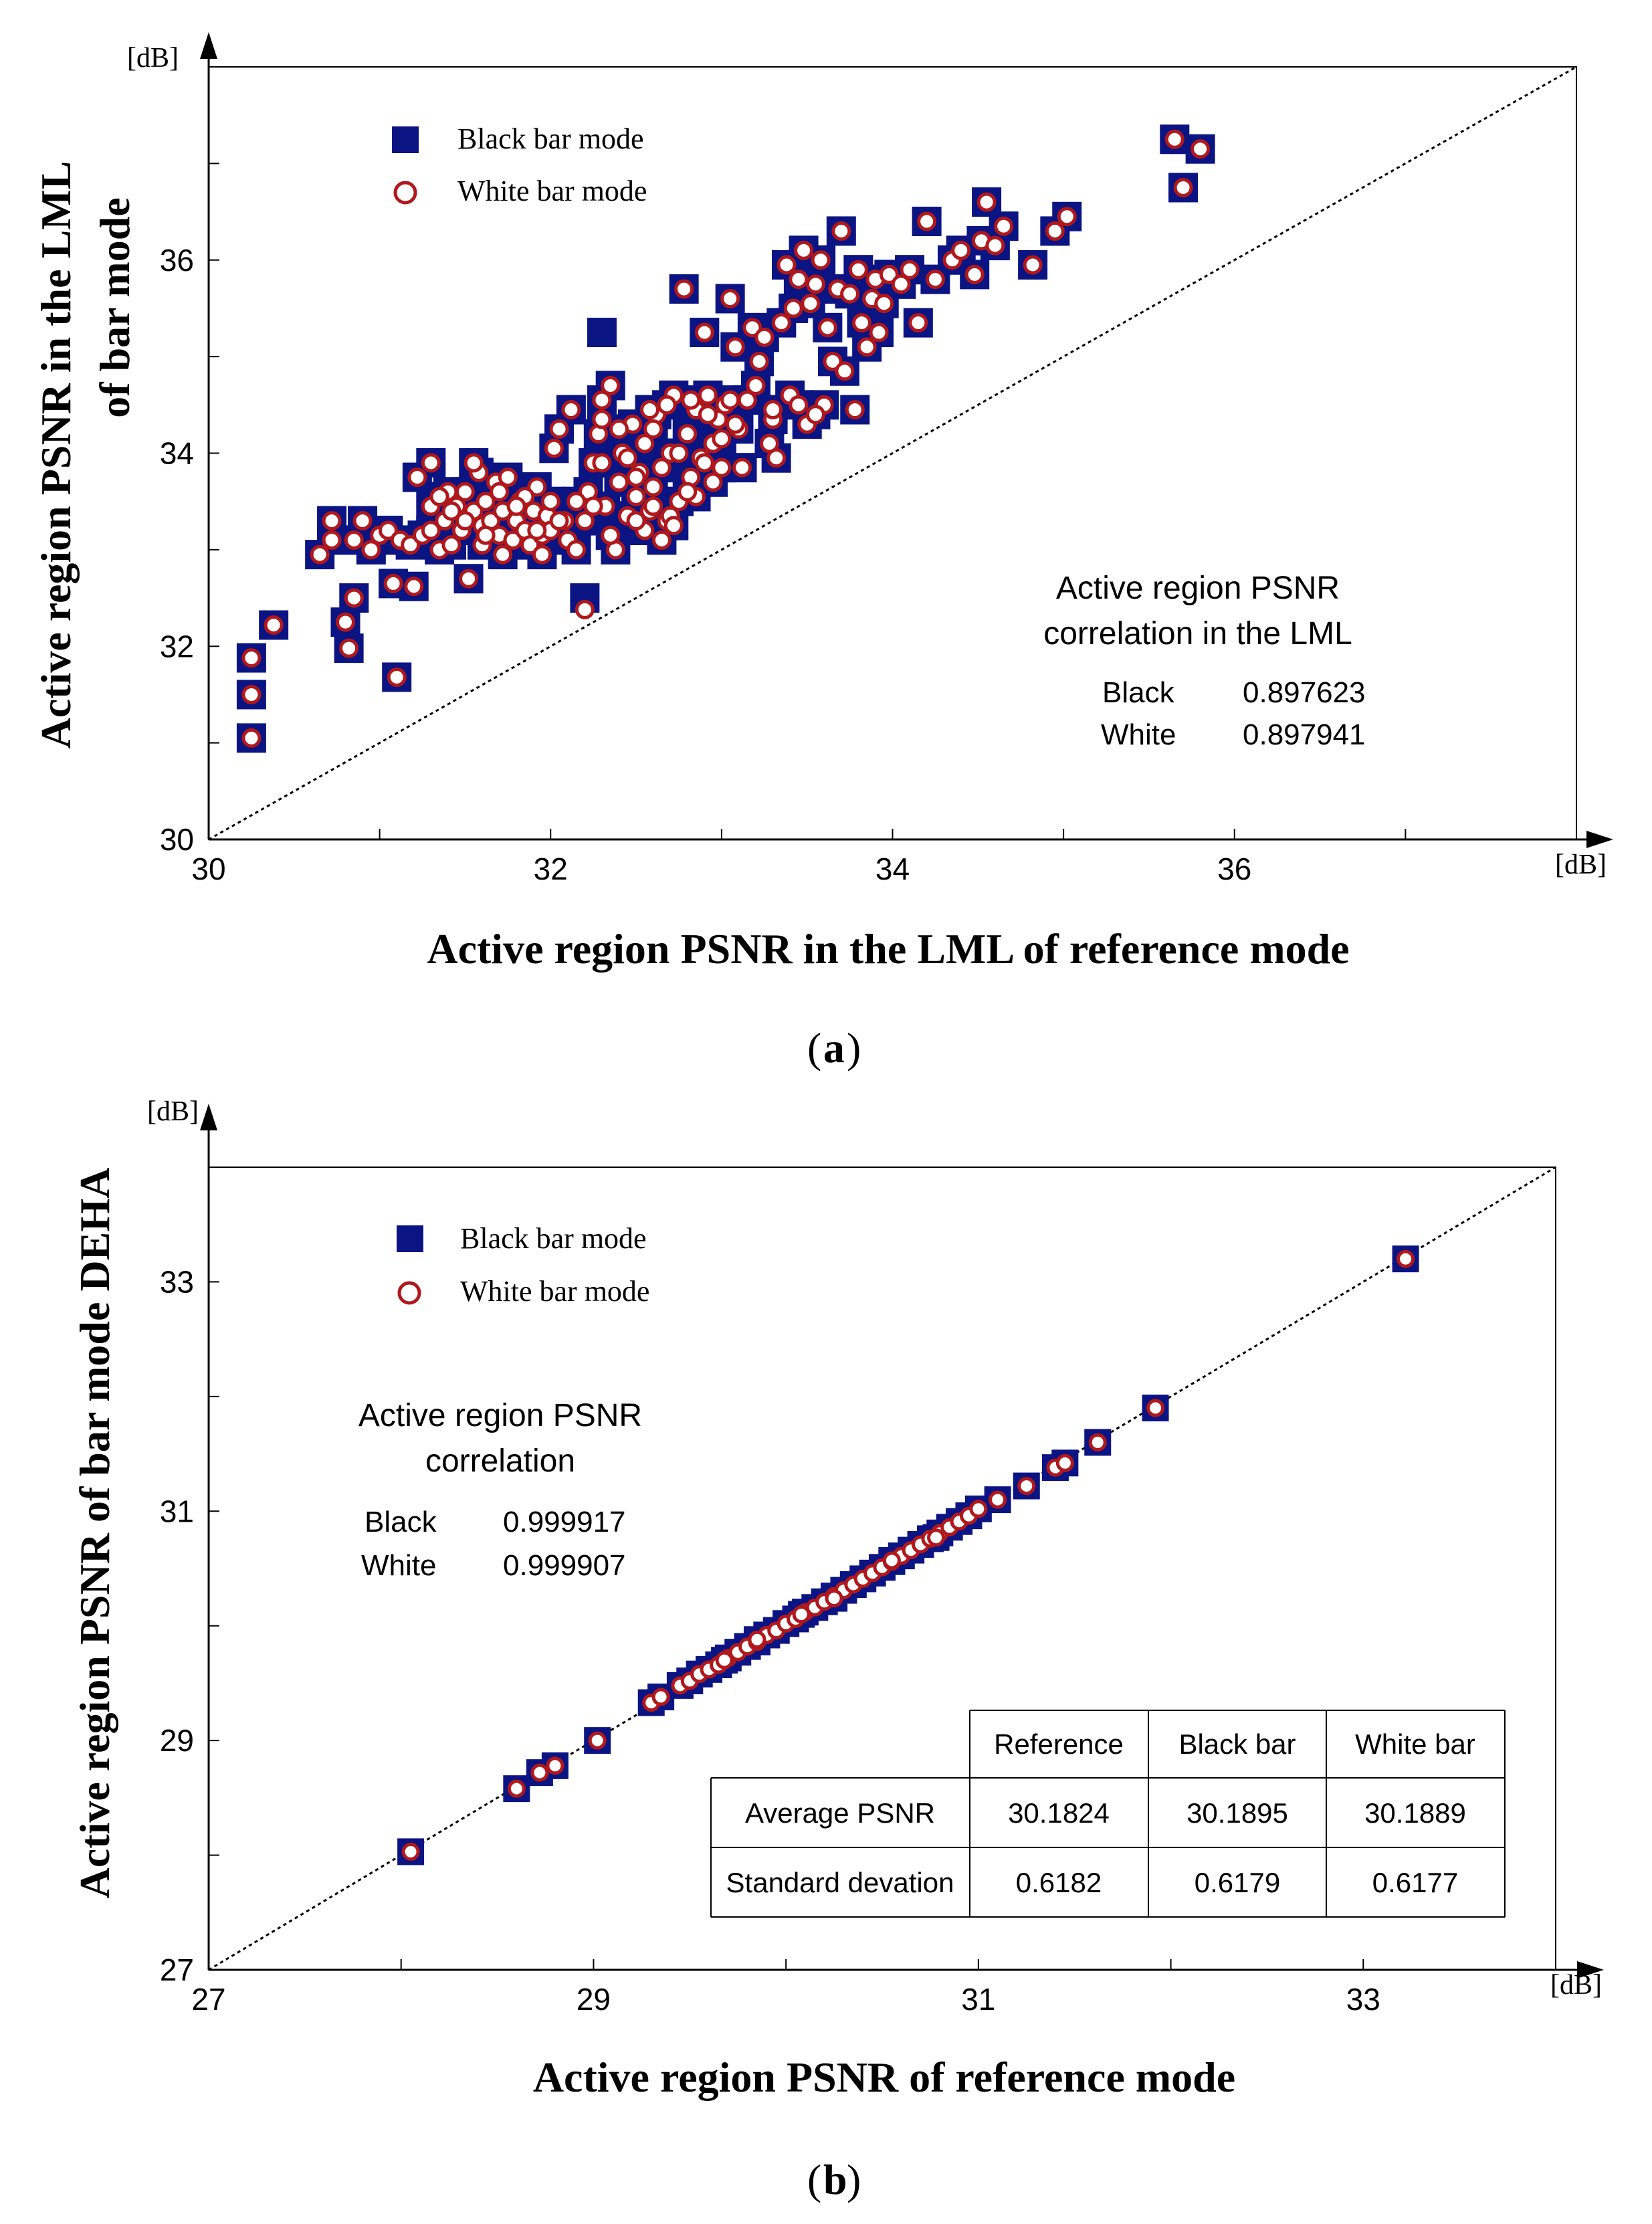  I want to click on table-col-header-white-bar: White bar, so click(1415, 1744).